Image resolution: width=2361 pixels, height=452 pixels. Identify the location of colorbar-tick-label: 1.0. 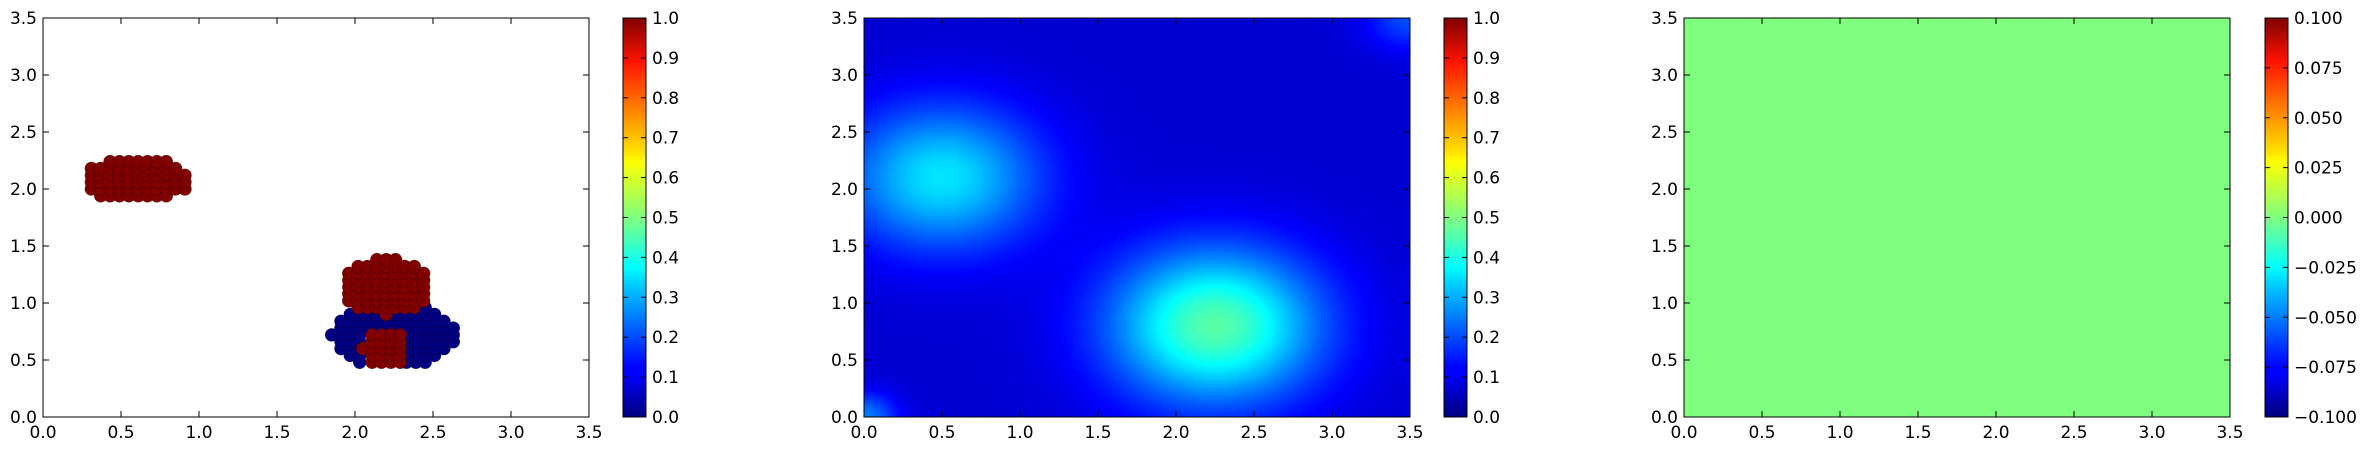
(1486, 19).